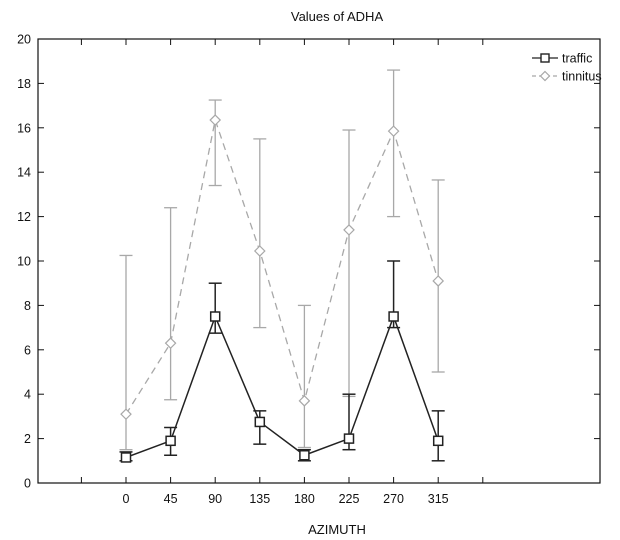 The height and width of the screenshot is (540, 620). I want to click on legend-label: tinnitus, so click(582, 77).